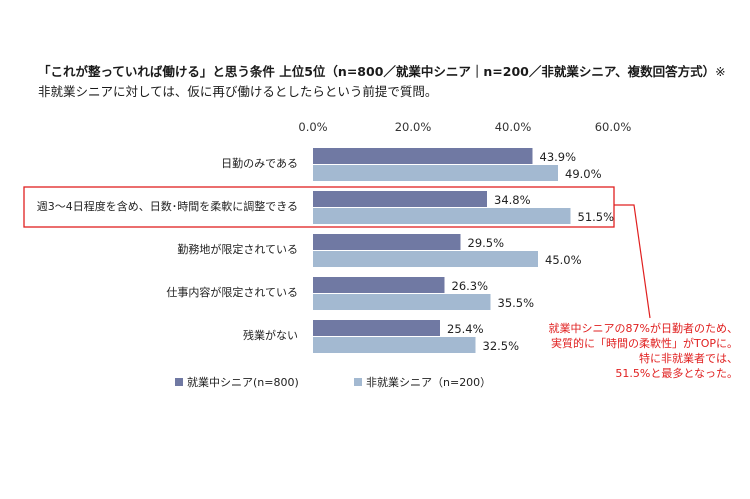  I want to click on data-label: 32.5%, so click(501, 346).